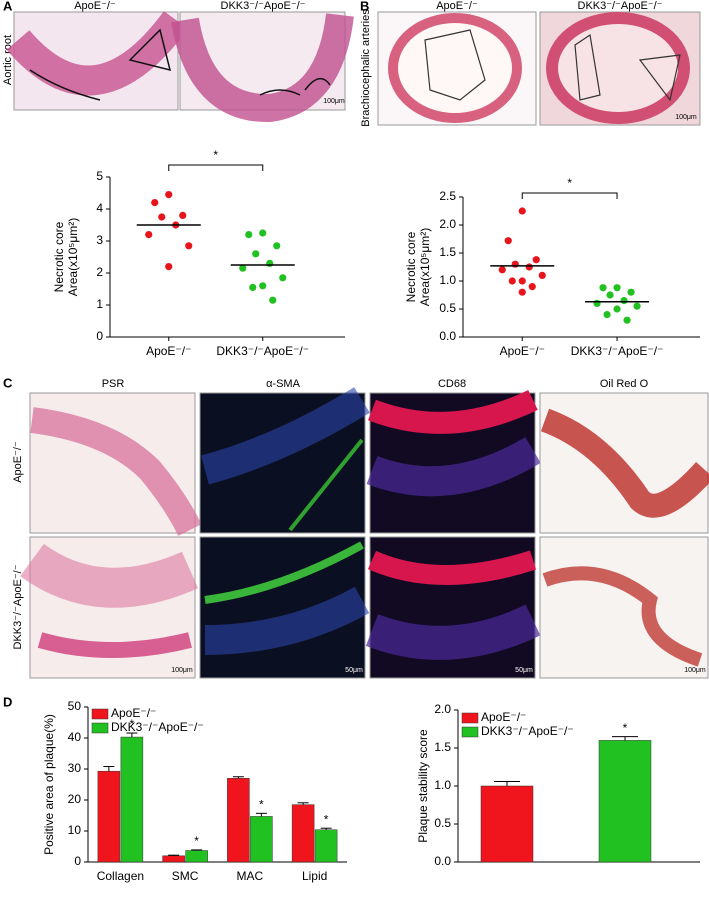 Image resolution: width=709 pixels, height=910 pixels. Describe the element at coordinates (185, 876) in the screenshot. I see `x-tick-label: SMC` at that location.